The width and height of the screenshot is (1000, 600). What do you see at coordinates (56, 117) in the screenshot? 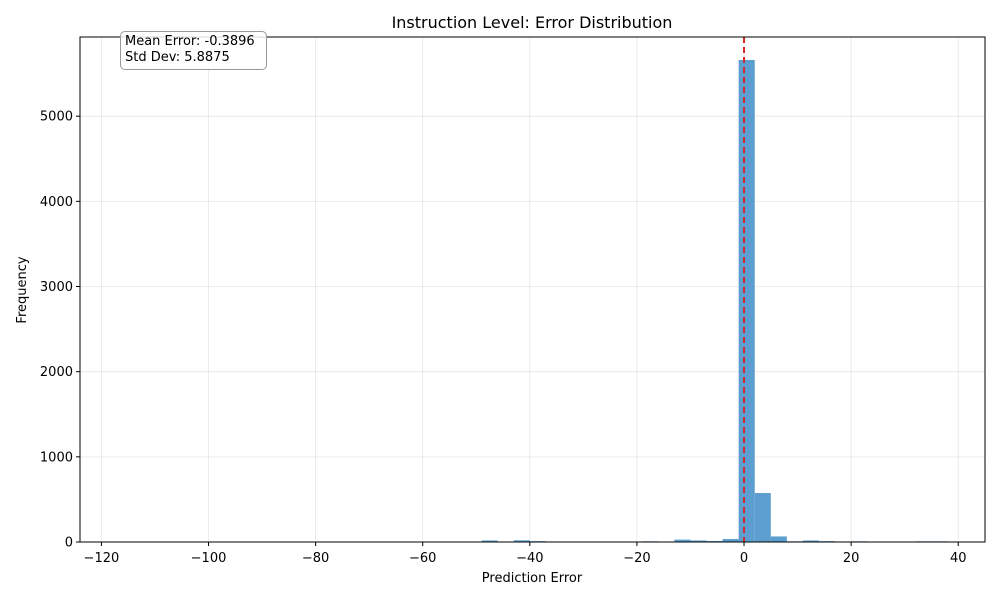
I see `y-tick-label: 5000` at bounding box center [56, 117].